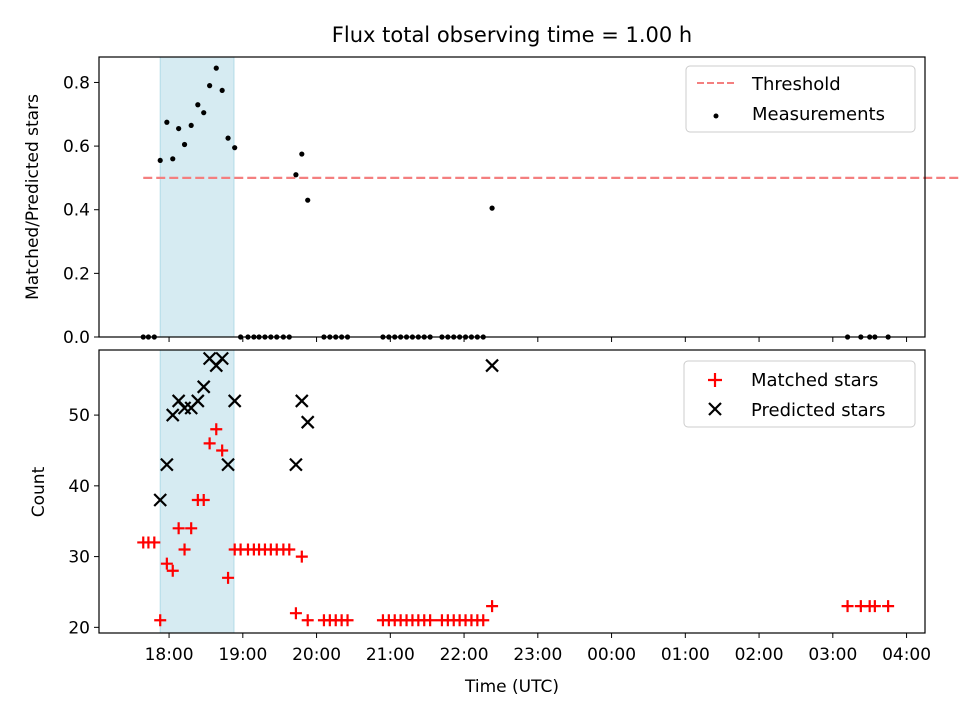 This screenshot has height=720, width=960. I want to click on bottom-shaded-region-layer, so click(197, 491).